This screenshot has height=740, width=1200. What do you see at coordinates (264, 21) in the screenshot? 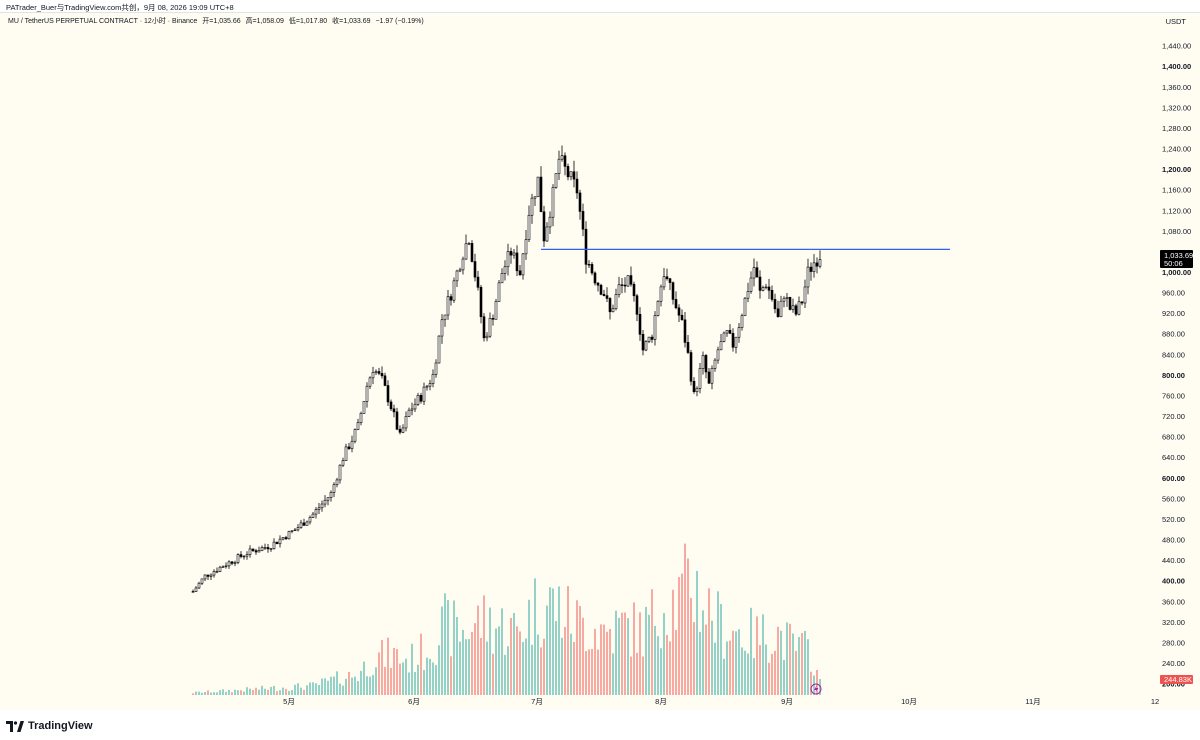
I see `legend-high: 高=1,058.09` at bounding box center [264, 21].